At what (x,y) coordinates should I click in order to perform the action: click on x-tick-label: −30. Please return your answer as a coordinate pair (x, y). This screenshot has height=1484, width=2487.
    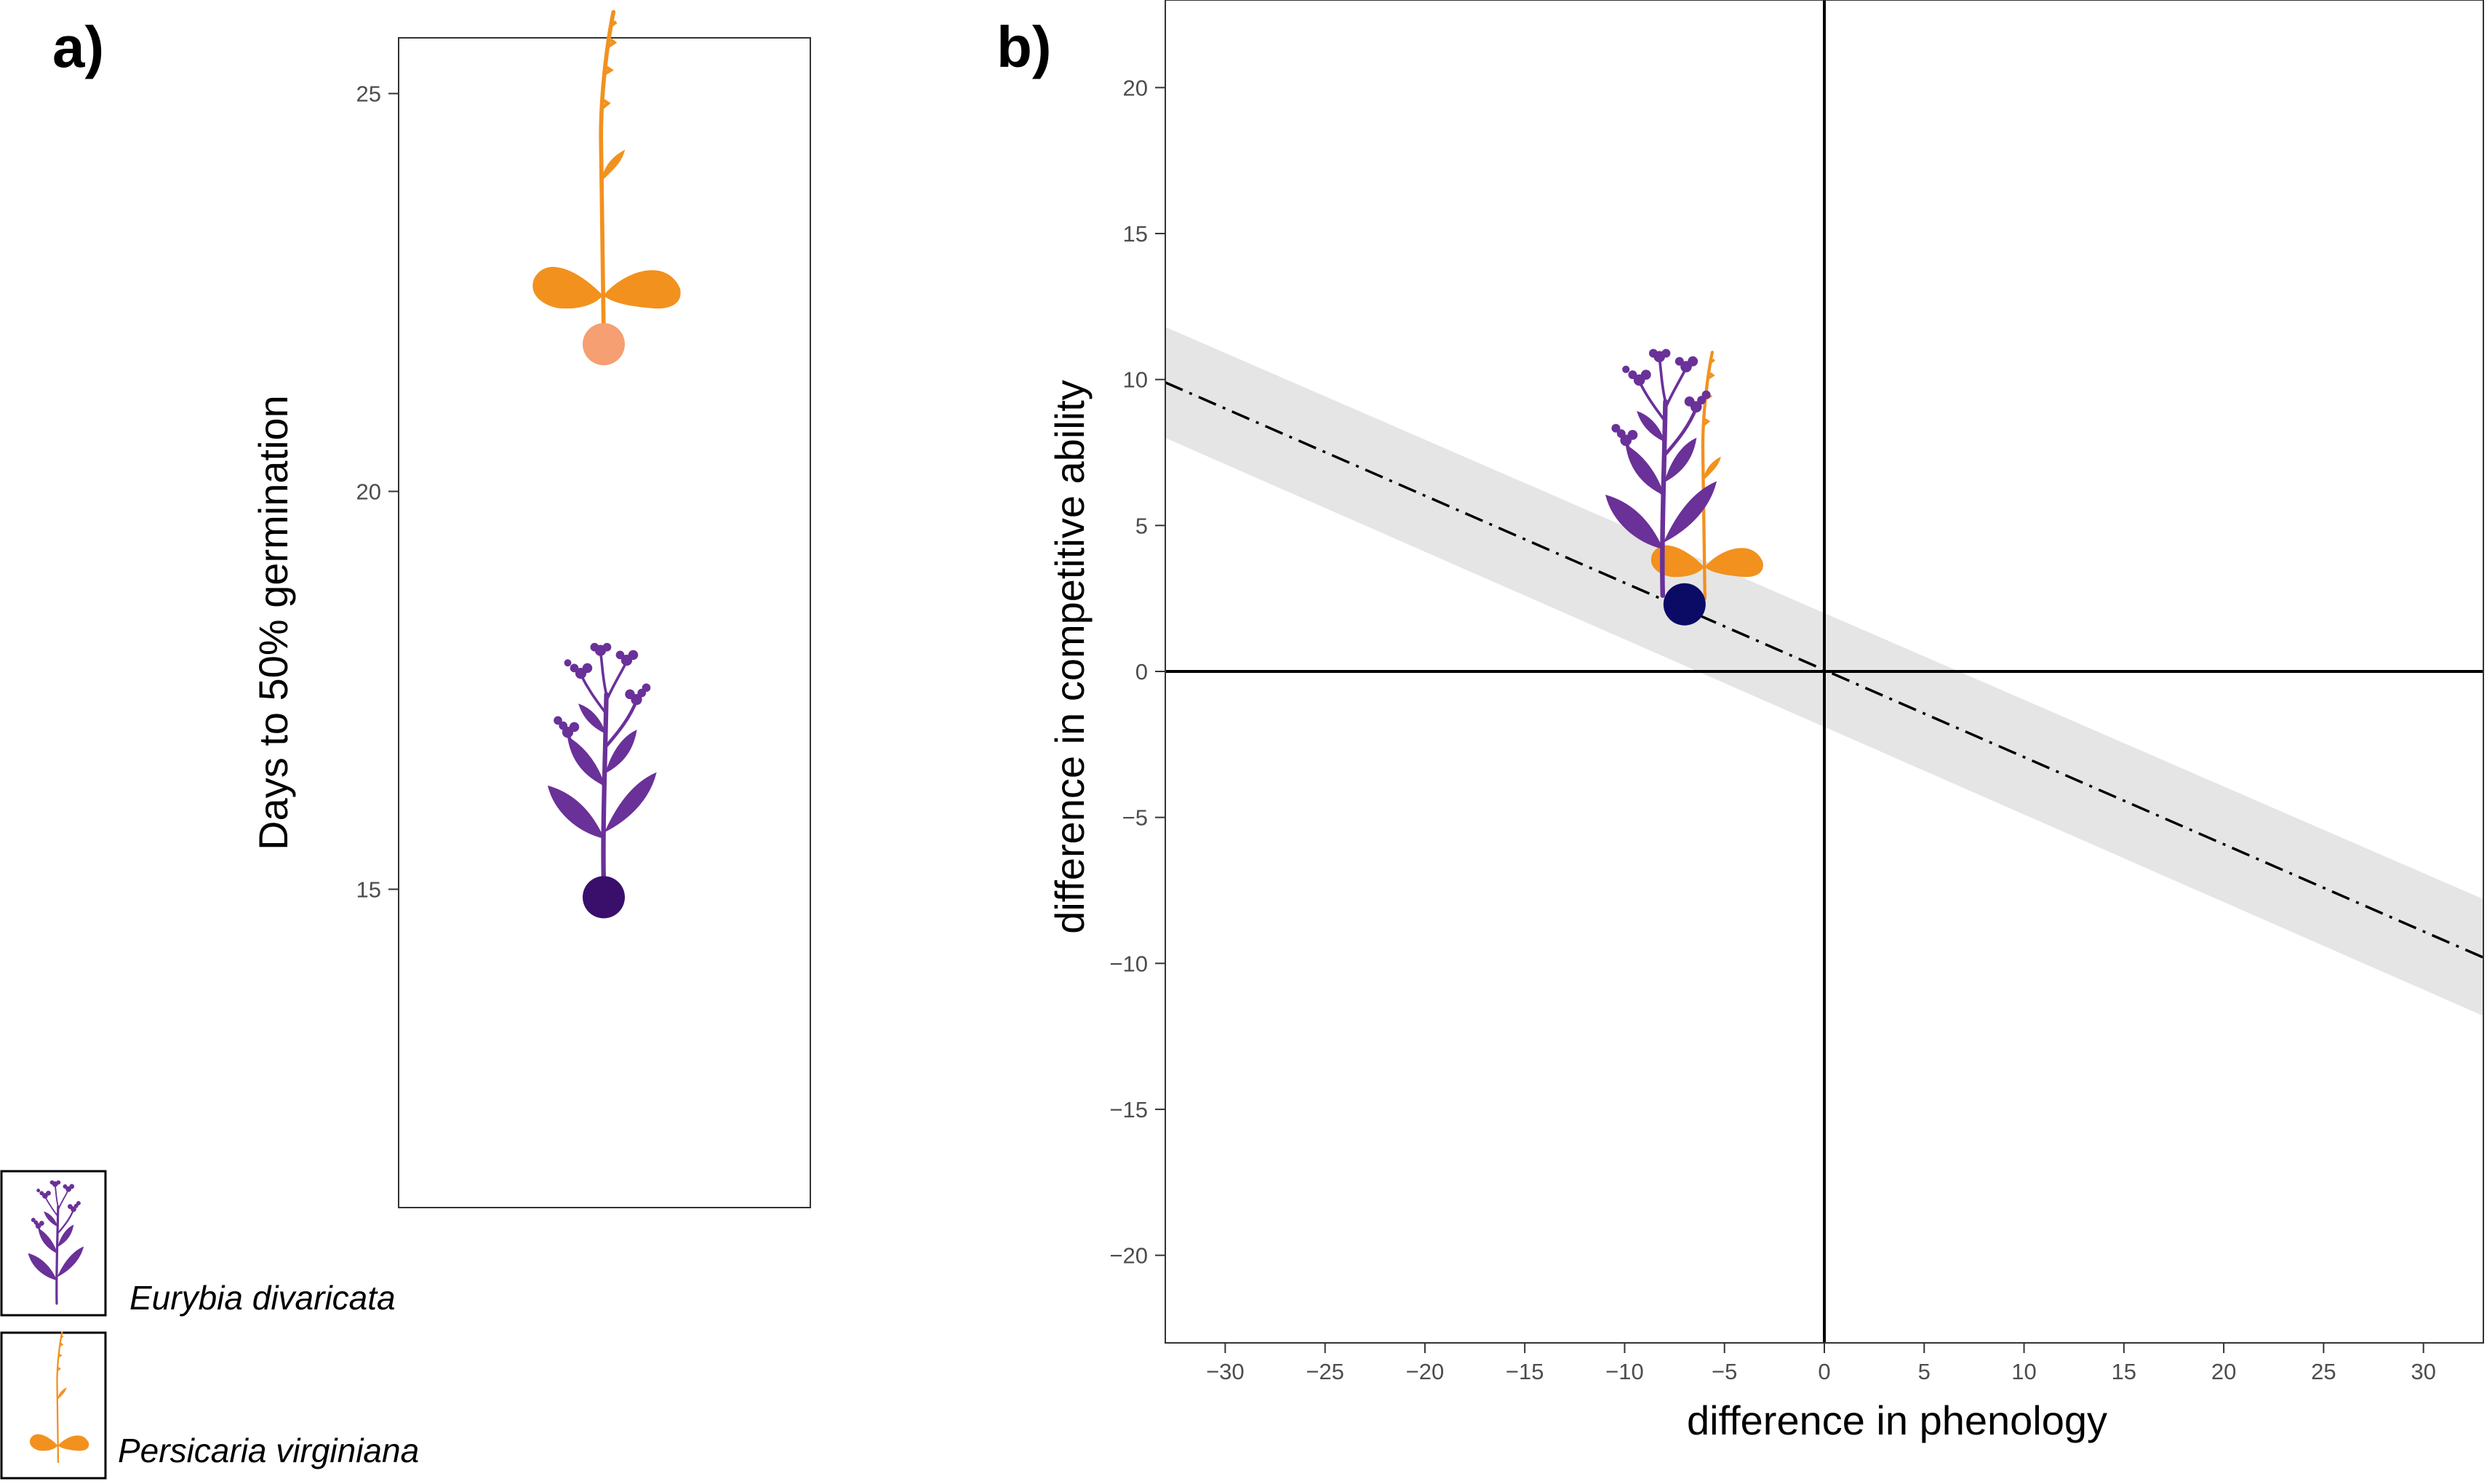
    Looking at the image, I should click on (1225, 1371).